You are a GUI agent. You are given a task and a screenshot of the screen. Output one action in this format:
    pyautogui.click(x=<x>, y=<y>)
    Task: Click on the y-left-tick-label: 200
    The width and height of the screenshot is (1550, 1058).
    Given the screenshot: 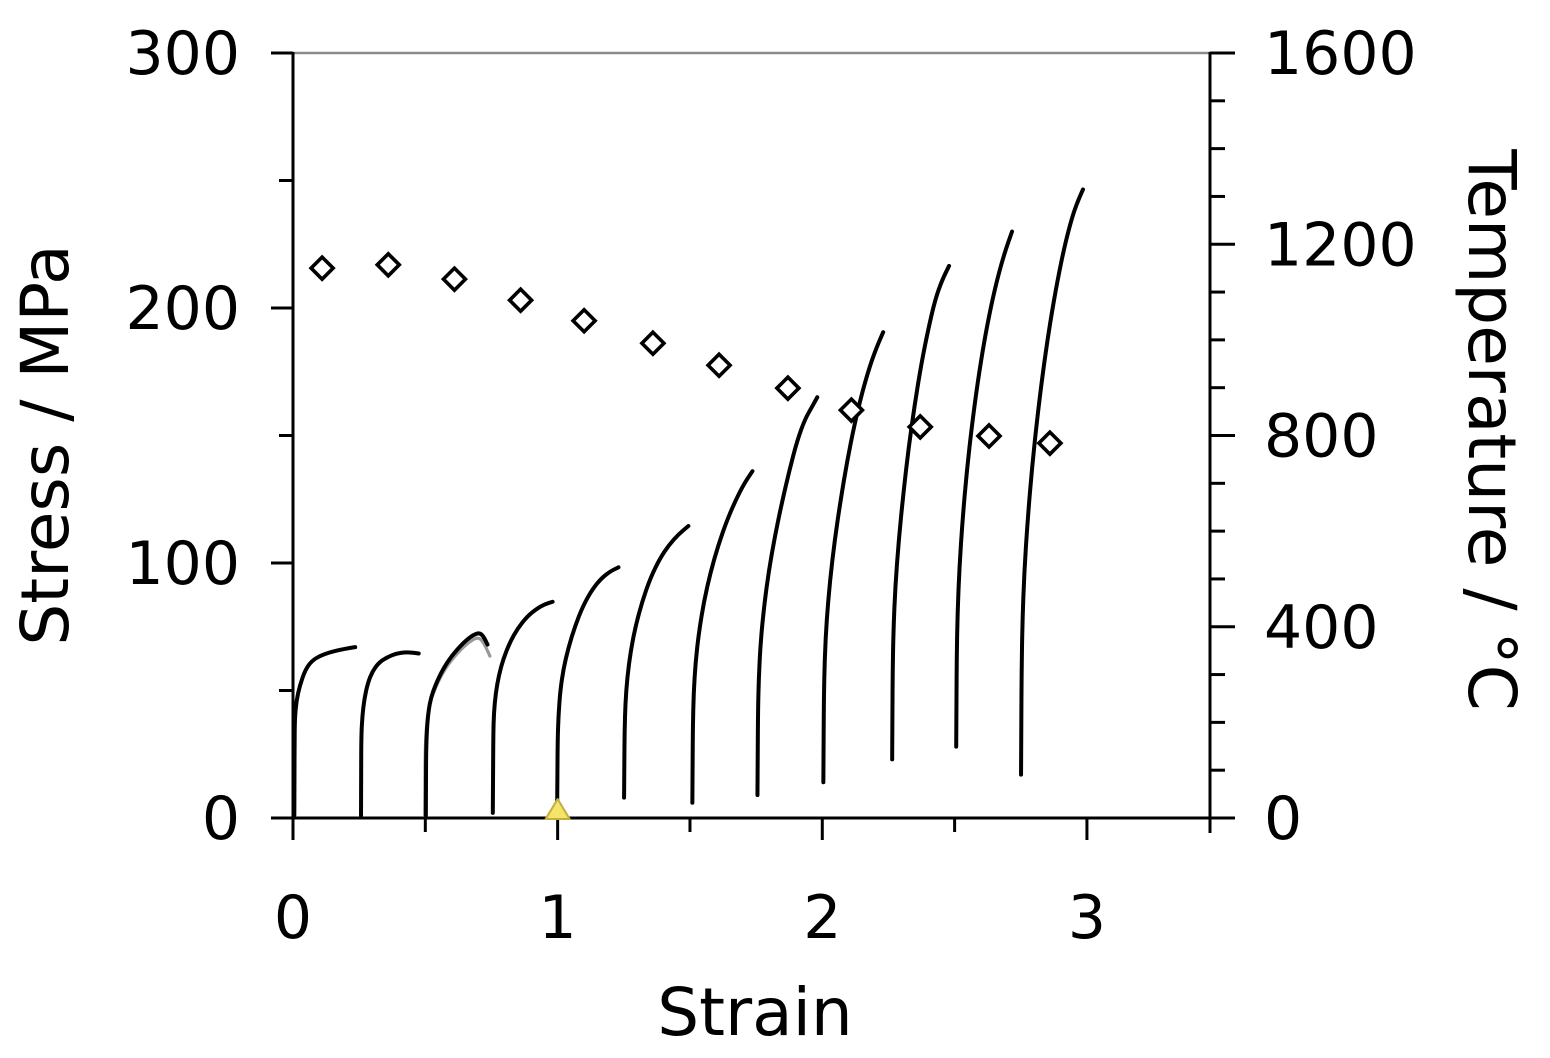 What is the action you would take?
    pyautogui.click(x=182, y=309)
    